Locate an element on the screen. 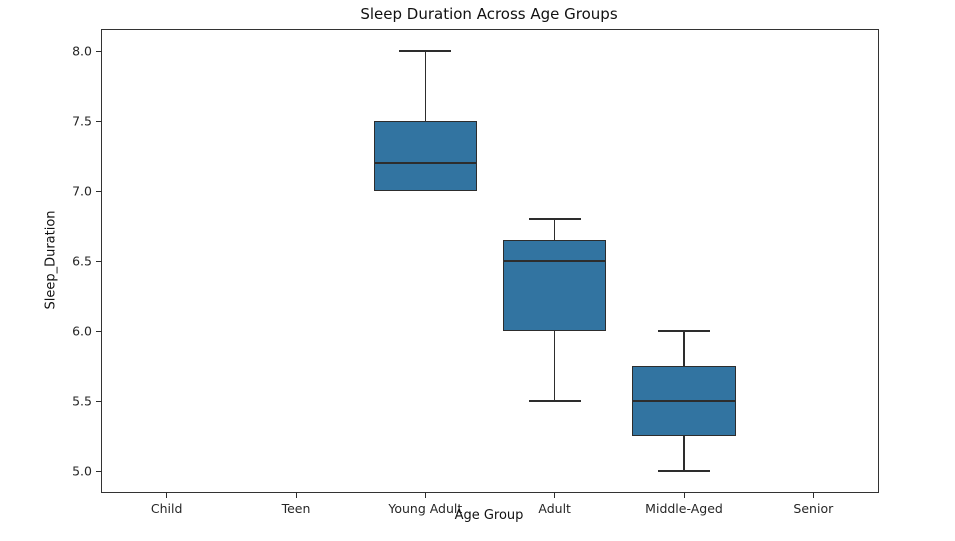 The image size is (955, 541). y-axis-label: Sleep_Duration is located at coordinates (51, 260).